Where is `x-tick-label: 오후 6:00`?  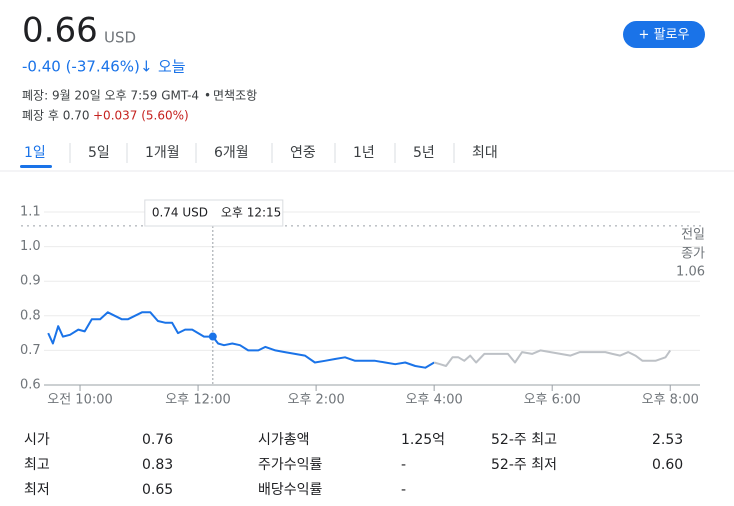 x-tick-label: 오후 6:00 is located at coordinates (552, 400).